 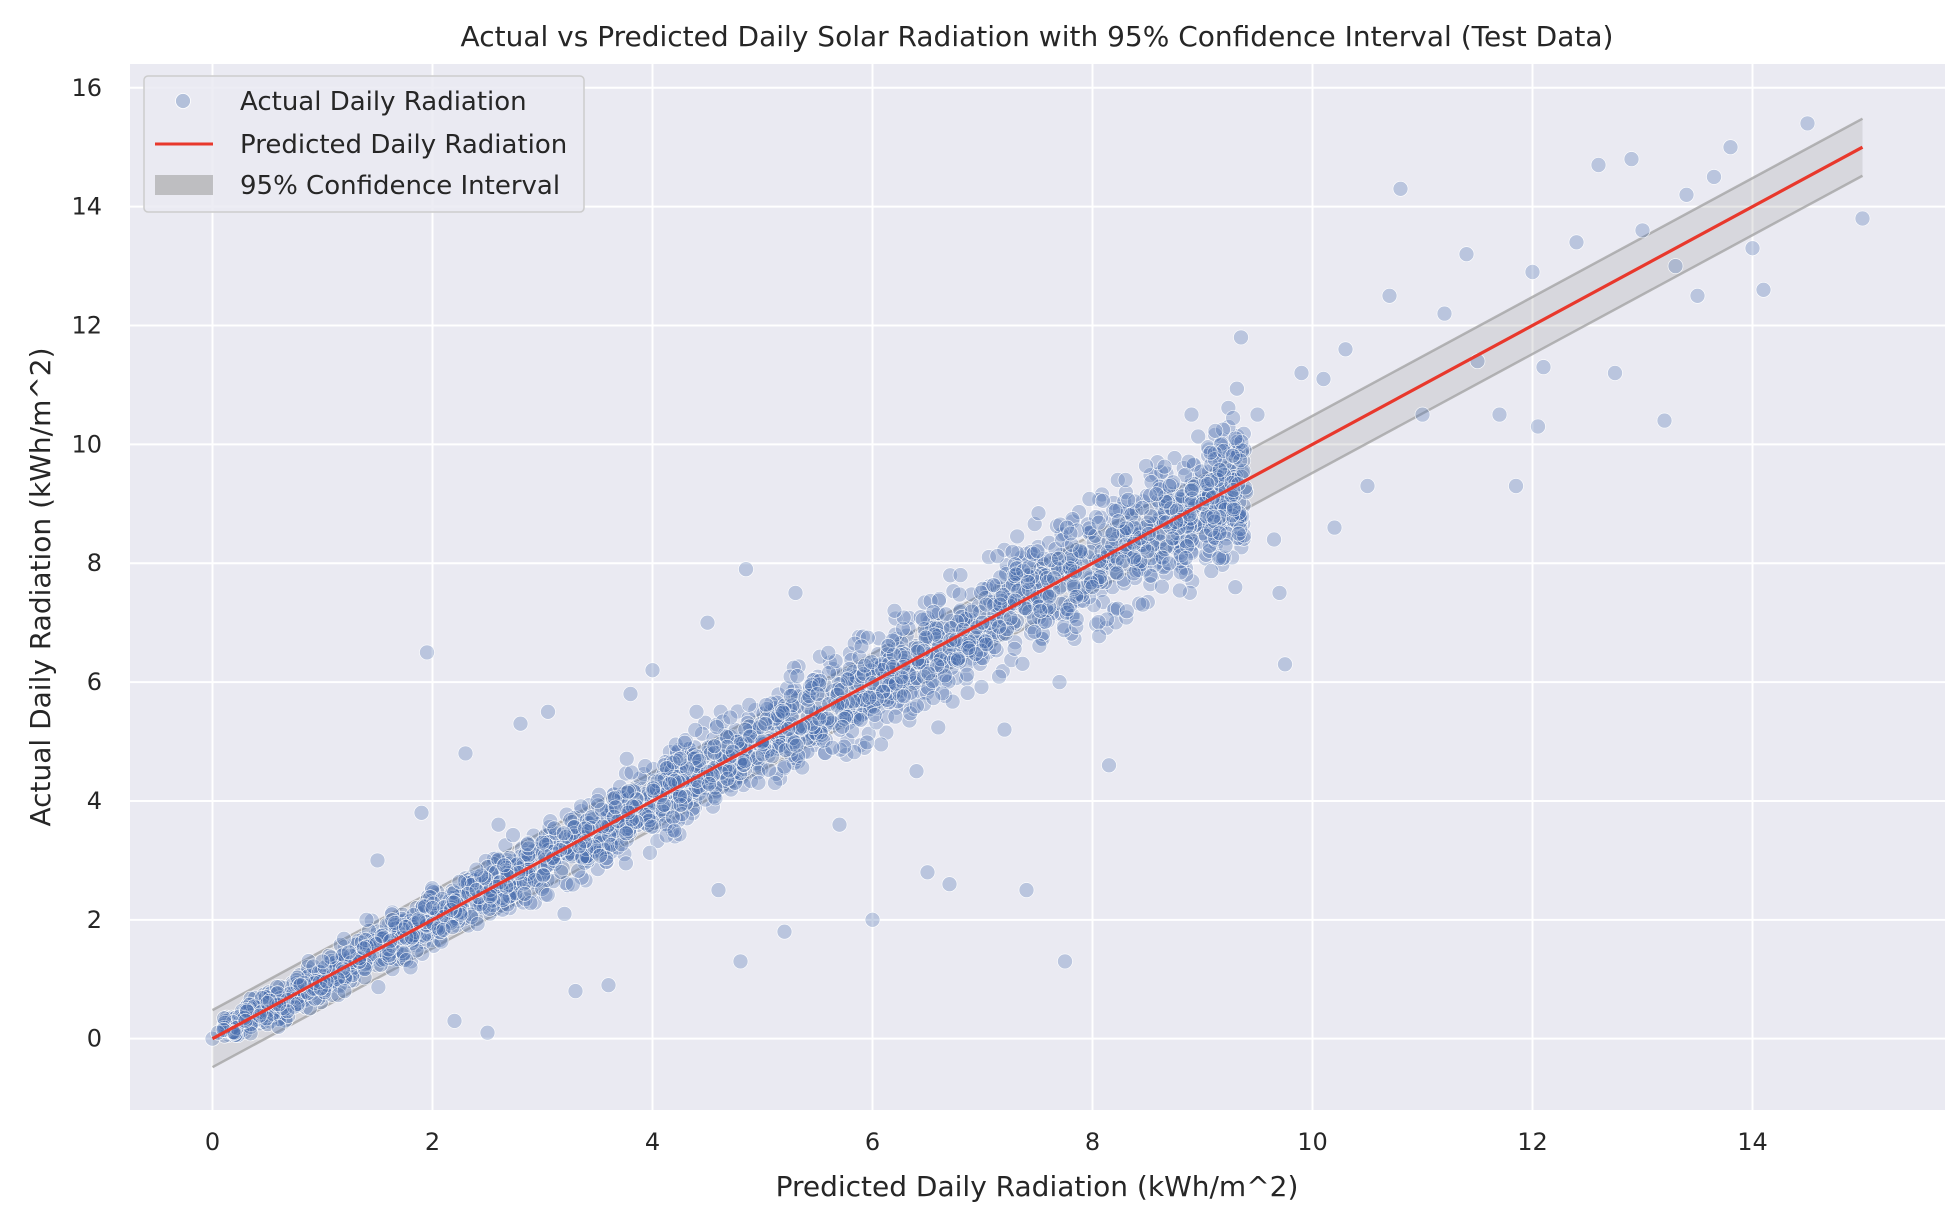 I want to click on x-tick-label: 0, so click(x=212, y=1142).